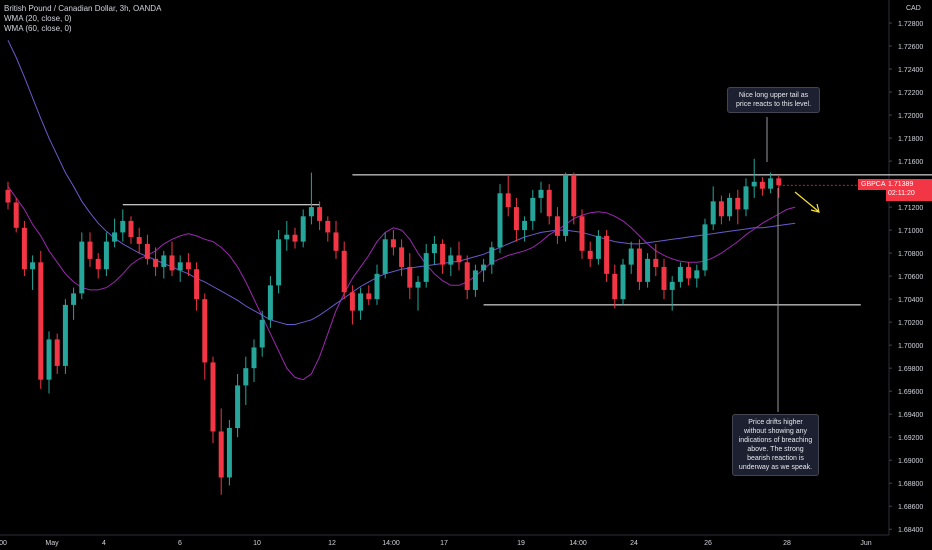 This screenshot has width=932, height=550. I want to click on time-tick-label: 28, so click(787, 543).